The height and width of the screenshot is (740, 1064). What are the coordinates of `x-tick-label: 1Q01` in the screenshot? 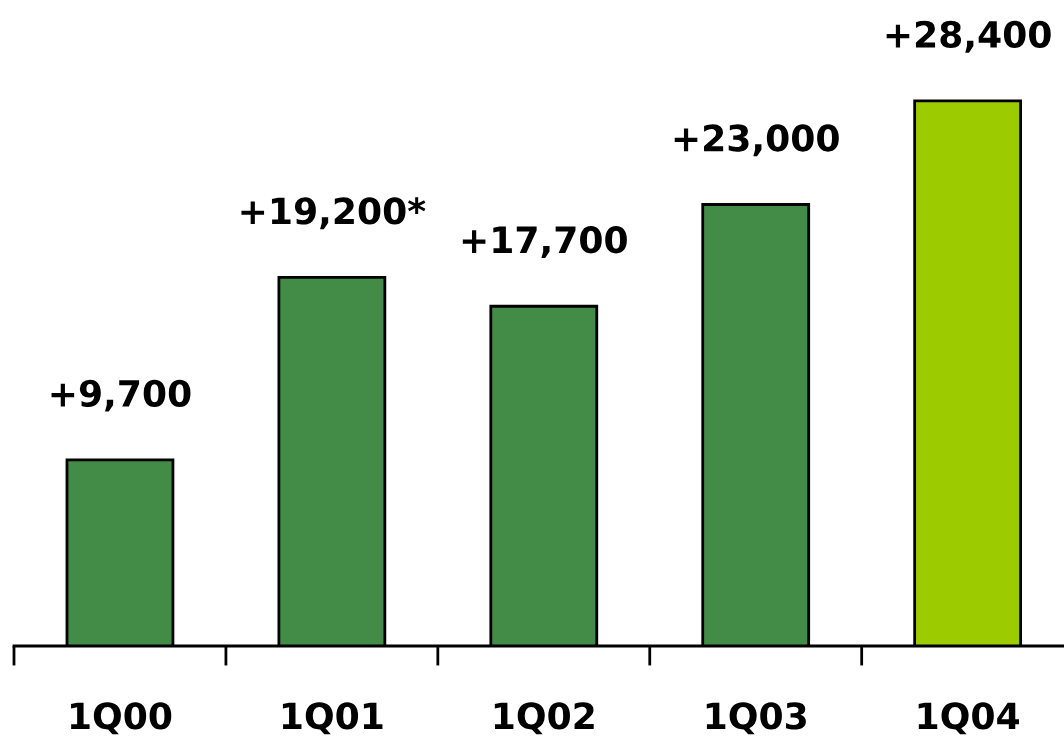 It's located at (332, 718).